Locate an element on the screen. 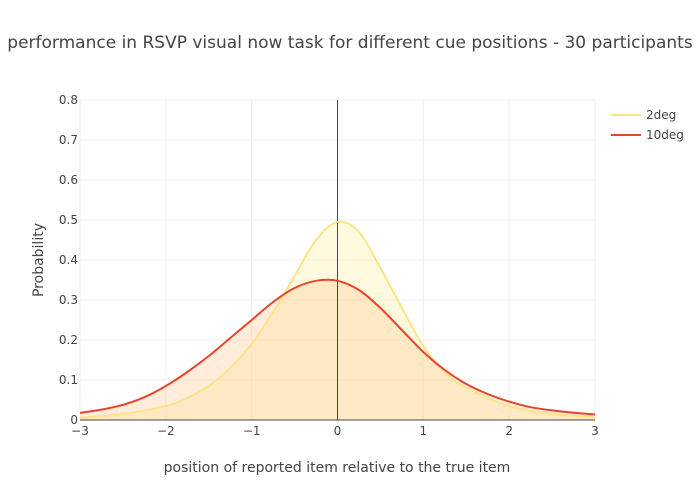 The width and height of the screenshot is (700, 500). legend: 2deg 10deg is located at coordinates (647, 125).